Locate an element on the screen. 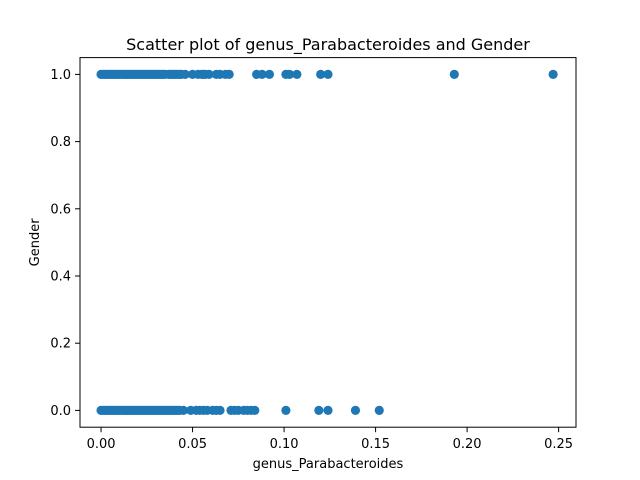 This screenshot has height=480, width=640. x-tick-label: 0.10 is located at coordinates (284, 444).